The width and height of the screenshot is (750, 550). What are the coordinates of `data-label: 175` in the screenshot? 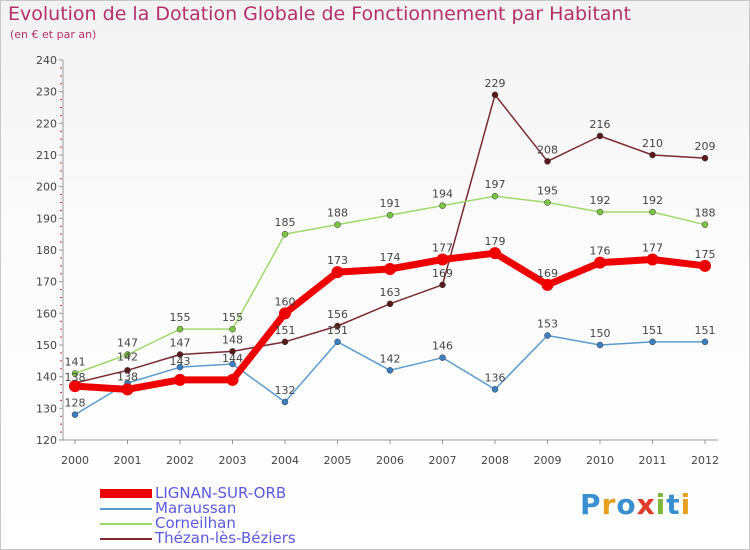 It's located at (705, 254).